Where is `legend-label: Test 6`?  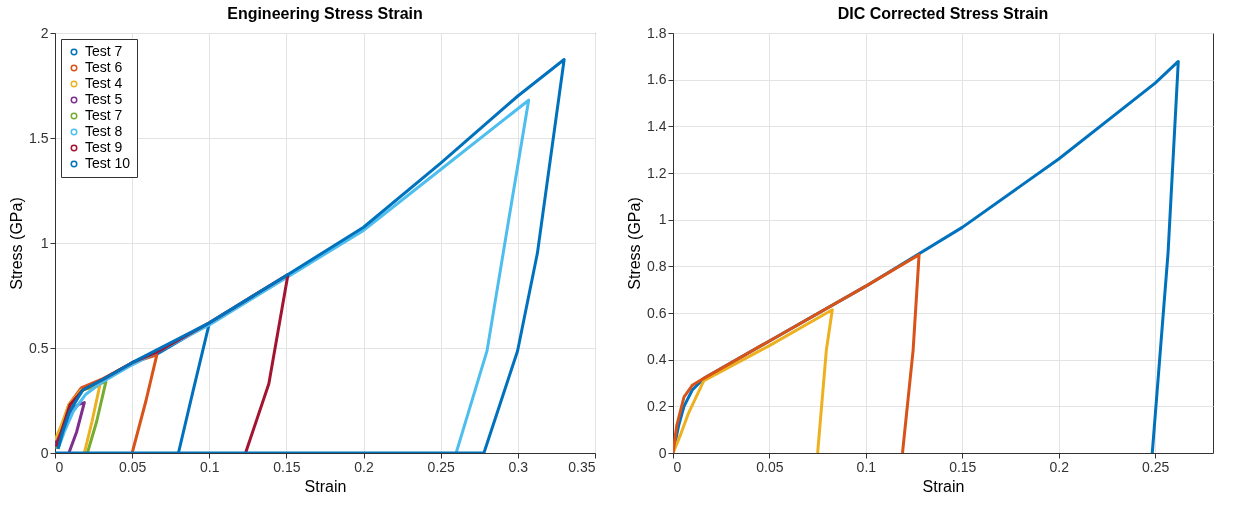 legend-label: Test 6 is located at coordinates (104, 67).